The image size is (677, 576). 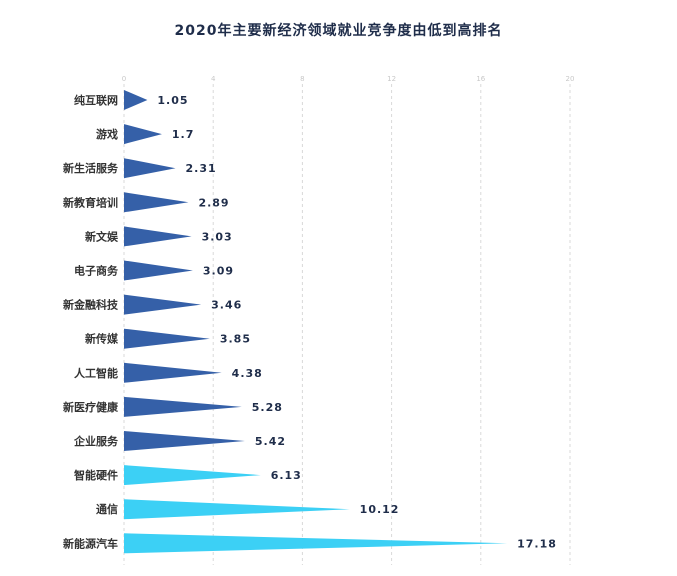 What do you see at coordinates (338, 31) in the screenshot?
I see `chart-title: 2020年主要新经济领域就业竞争度由低到高排名` at bounding box center [338, 31].